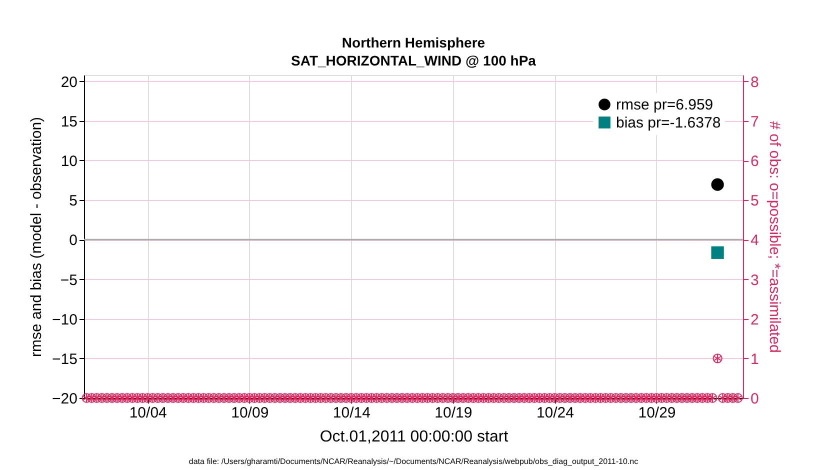 Image resolution: width=830 pixels, height=470 pixels. I want to click on x-tick-label: 10/19, so click(453, 413).